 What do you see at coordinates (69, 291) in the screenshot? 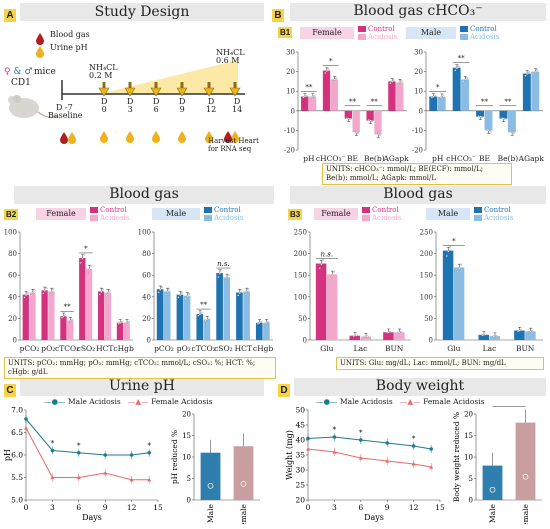
I see `b2-female-chart: 0 20 40 60 80 100 pCO₂ pO₂ cTCO₂ ** cSO₂ * HCT cHgb` at bounding box center [69, 291].